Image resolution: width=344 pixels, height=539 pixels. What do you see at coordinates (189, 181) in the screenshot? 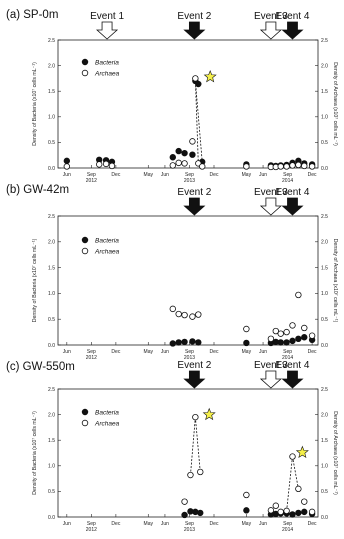
I see `year-label: 2013` at bounding box center [189, 181].